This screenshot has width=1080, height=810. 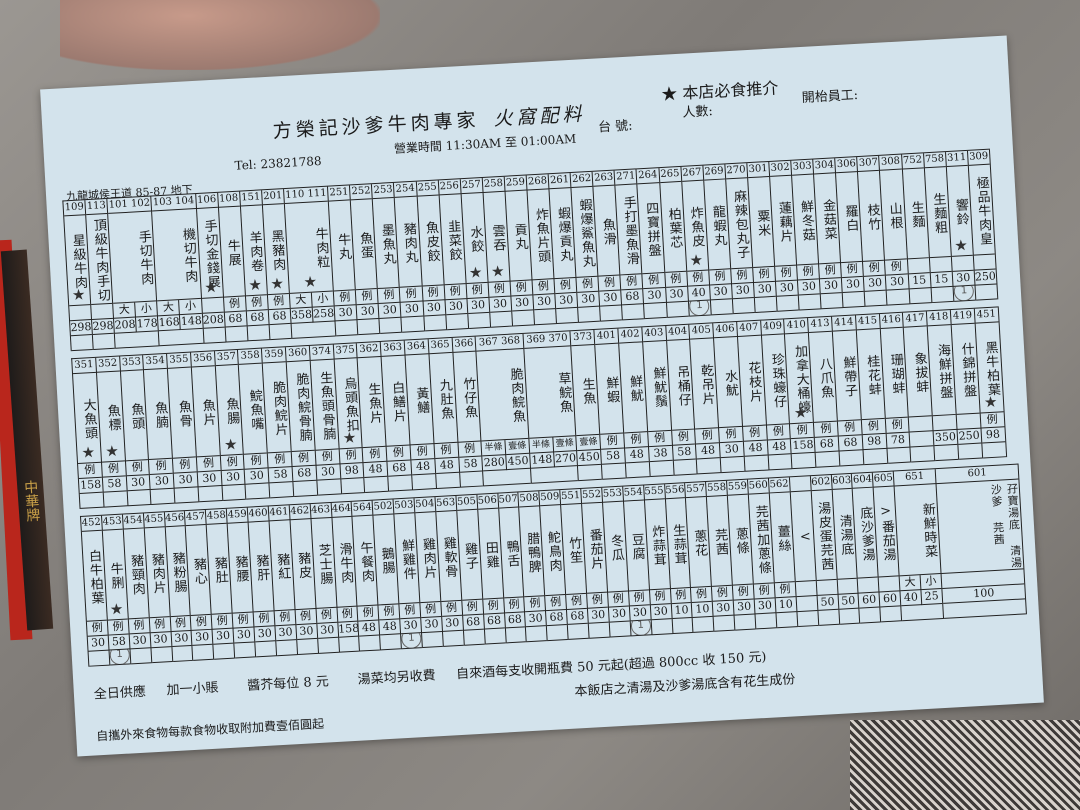 I want to click on people-count-field: 人數:, so click(x=698, y=112).